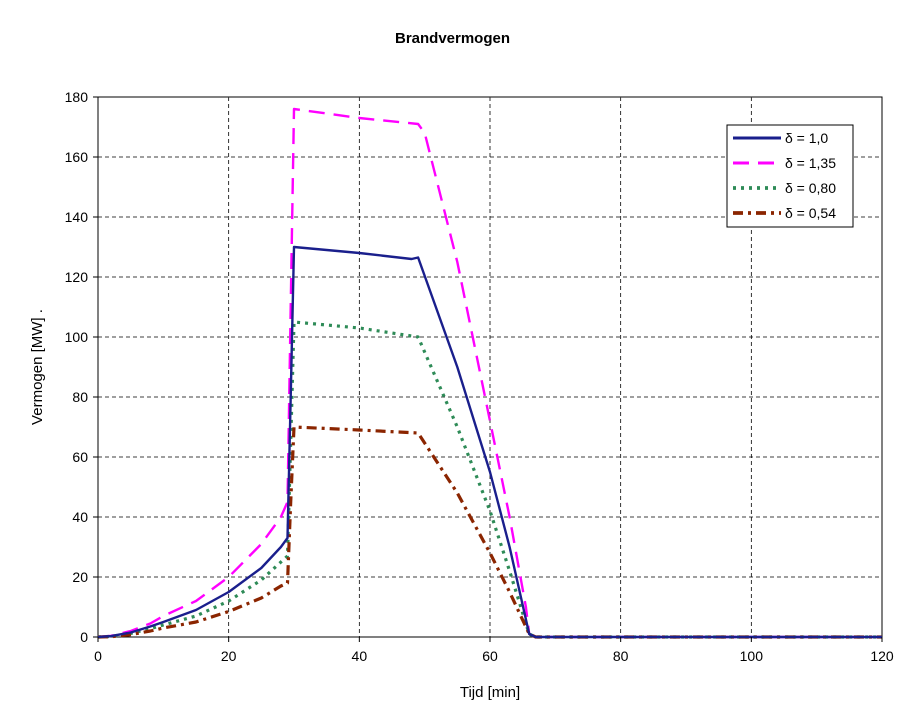 The height and width of the screenshot is (717, 905). Describe the element at coordinates (229, 656) in the screenshot. I see `x-tick-label: 20` at that location.